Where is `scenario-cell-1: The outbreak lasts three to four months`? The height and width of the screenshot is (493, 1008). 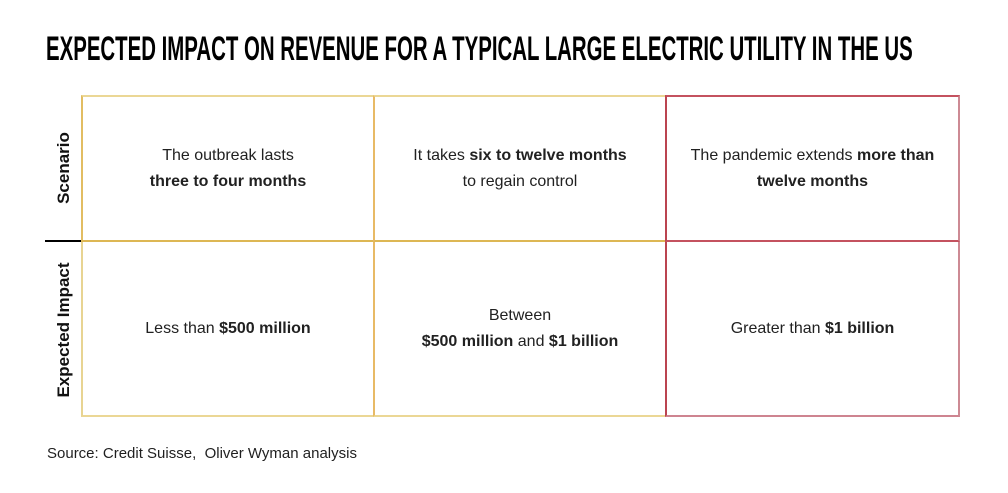
scenario-cell-1: The outbreak lasts three to four months is located at coordinates (227, 168).